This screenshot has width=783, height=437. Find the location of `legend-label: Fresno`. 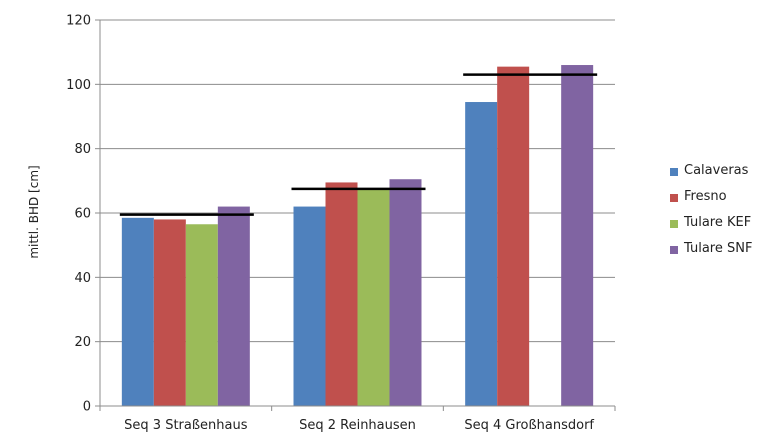

legend-label: Fresno is located at coordinates (705, 196).